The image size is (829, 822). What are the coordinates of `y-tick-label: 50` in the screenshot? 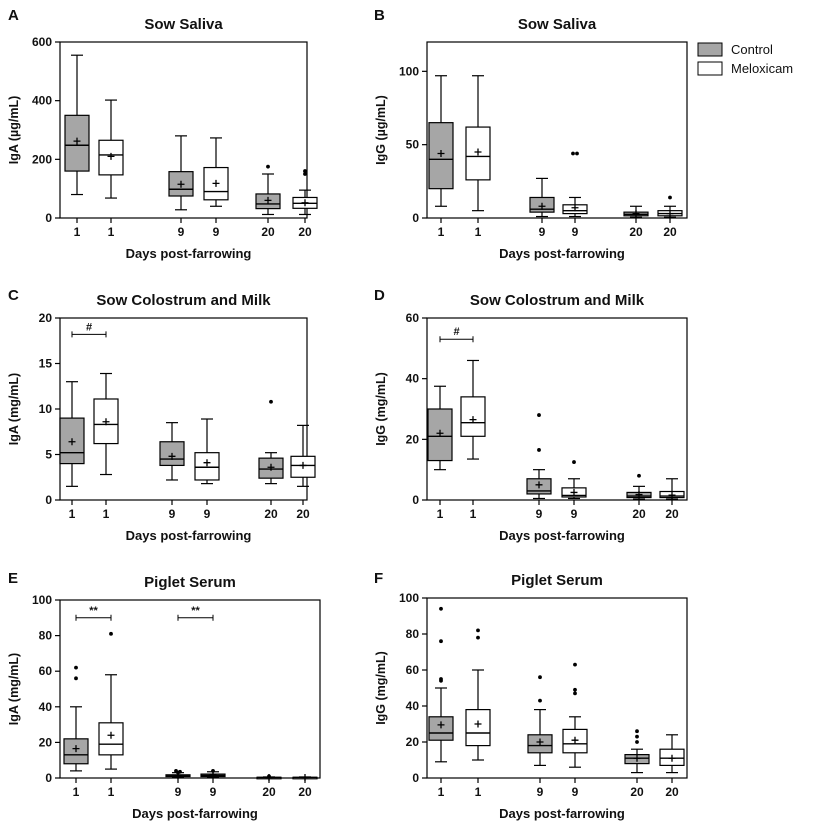 It's located at (413, 145).